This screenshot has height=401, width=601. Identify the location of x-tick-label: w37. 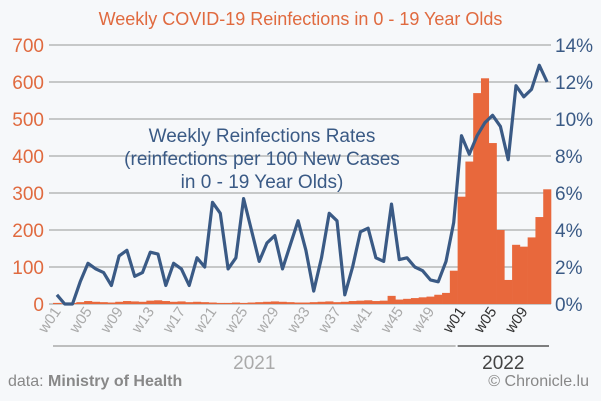
(330, 320).